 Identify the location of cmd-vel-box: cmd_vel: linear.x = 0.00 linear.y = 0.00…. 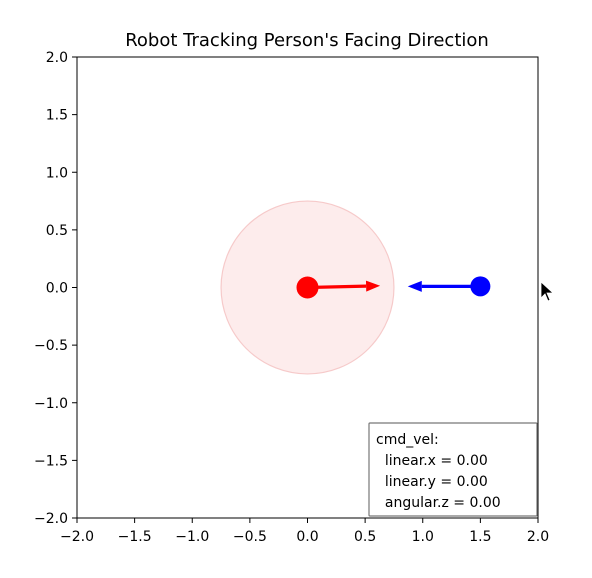
(453, 469).